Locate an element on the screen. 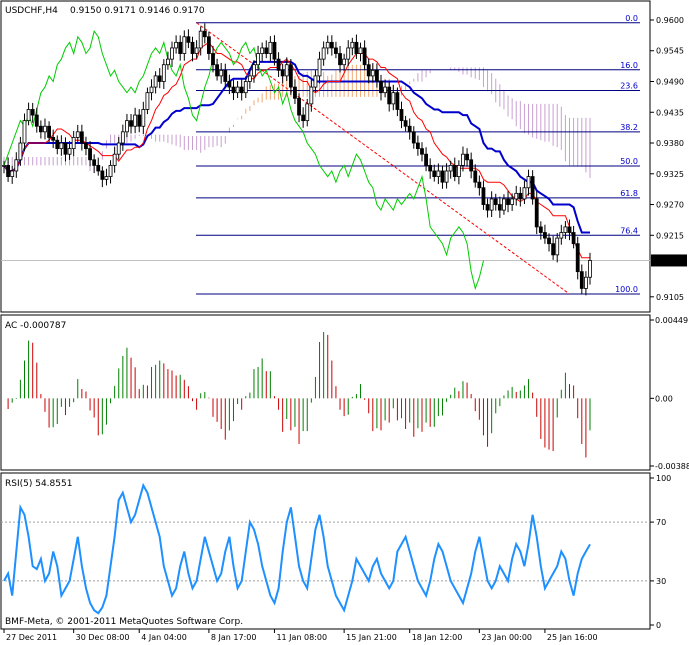  price-tick-label: 0.9325 is located at coordinates (670, 174).